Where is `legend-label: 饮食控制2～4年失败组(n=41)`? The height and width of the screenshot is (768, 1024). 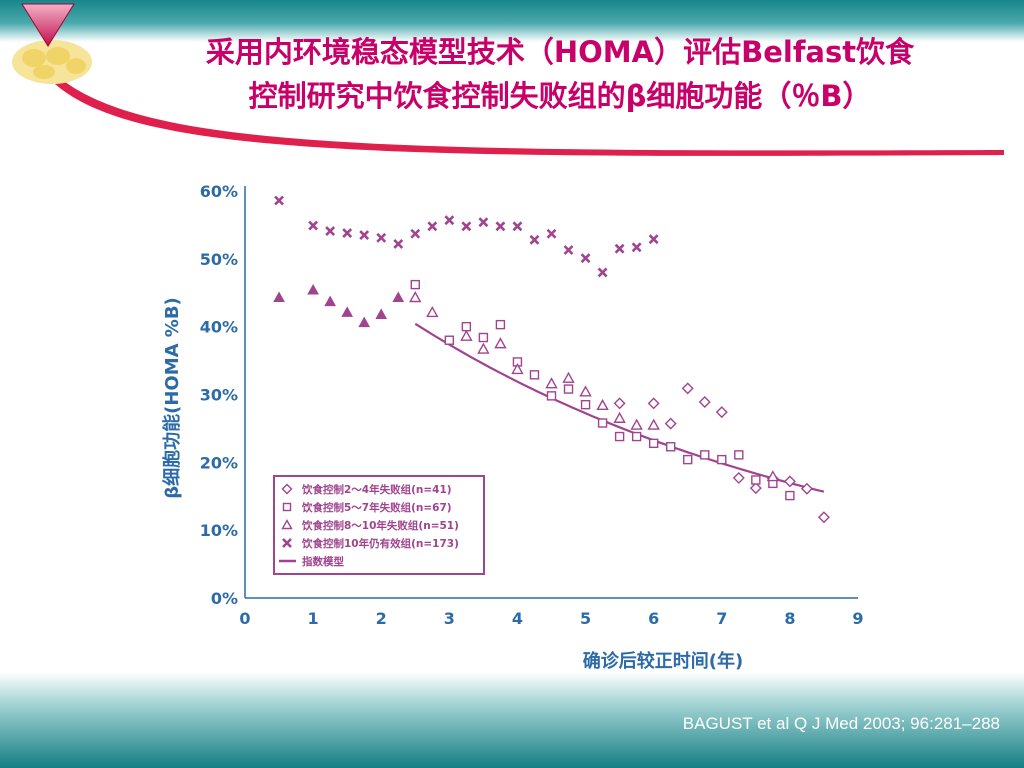
legend-label: 饮食控制2～4年失败组(n=41) is located at coordinates (376, 489).